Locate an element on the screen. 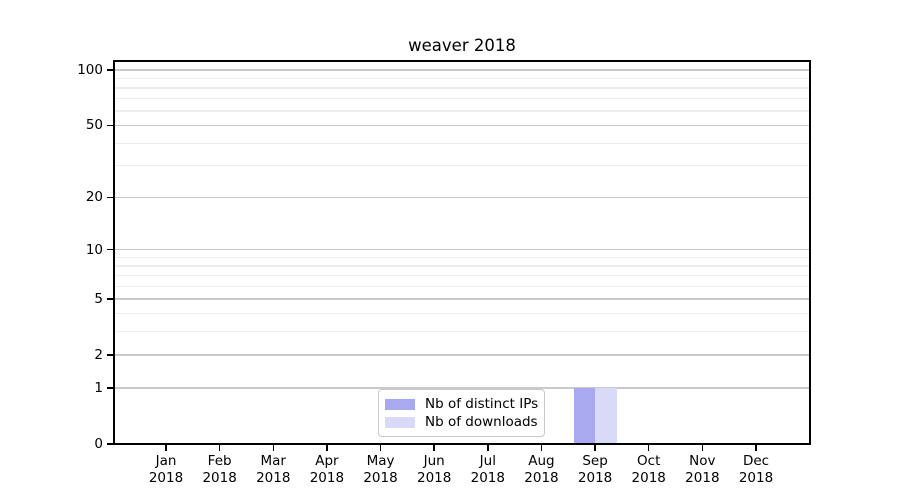  bar-nb-of-downloads is located at coordinates (606, 415).